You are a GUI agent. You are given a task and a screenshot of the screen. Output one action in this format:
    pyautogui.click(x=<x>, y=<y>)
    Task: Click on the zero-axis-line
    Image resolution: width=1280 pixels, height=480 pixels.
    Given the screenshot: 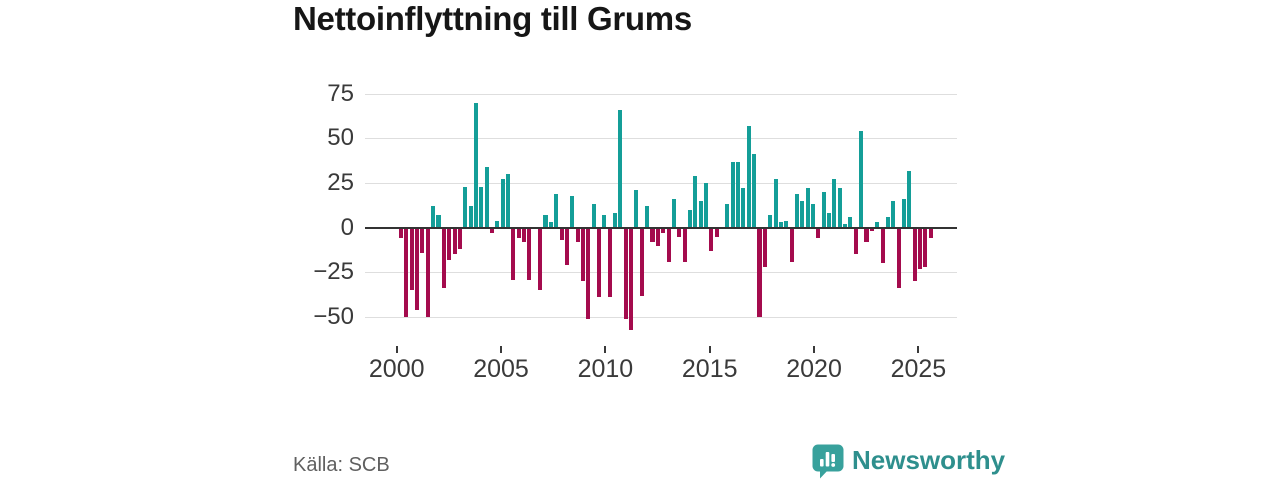 What is the action you would take?
    pyautogui.click(x=661, y=227)
    